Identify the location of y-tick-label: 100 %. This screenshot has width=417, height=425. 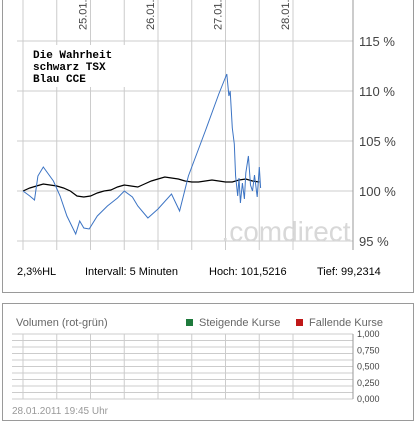
(377, 191).